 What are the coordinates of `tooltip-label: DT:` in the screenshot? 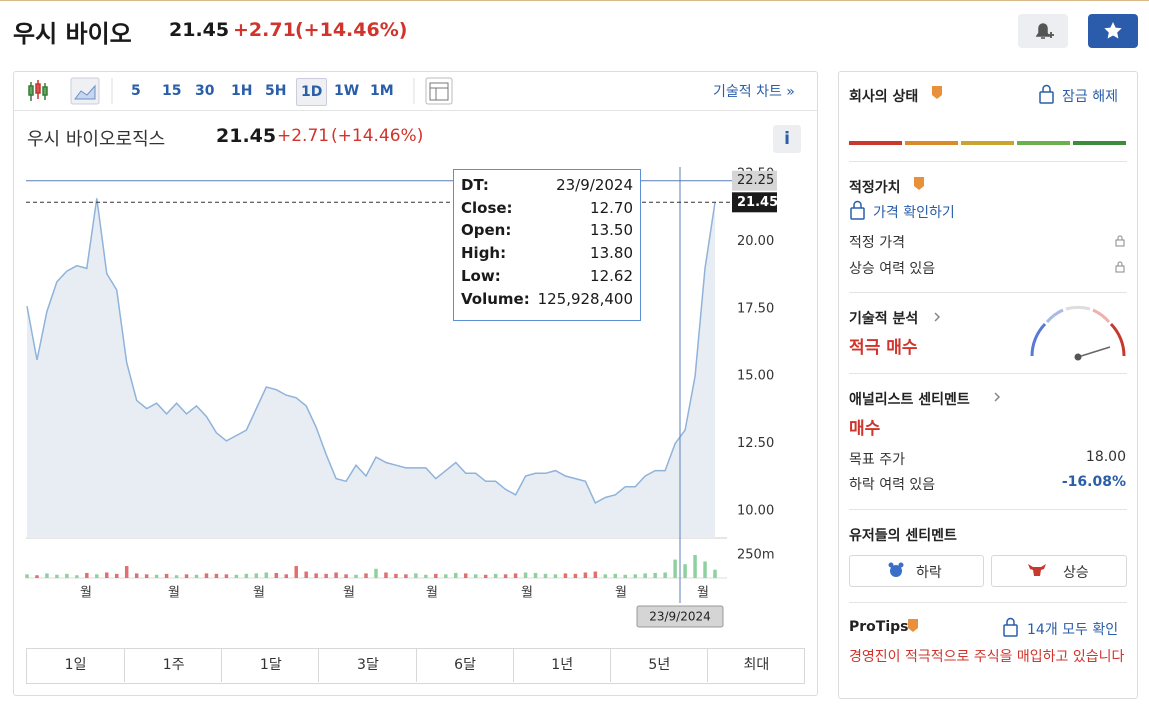 It's located at (475, 185).